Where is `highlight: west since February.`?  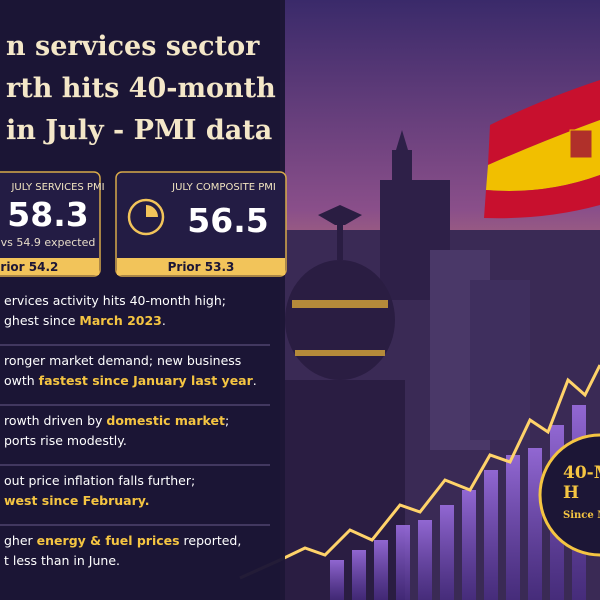 highlight: west since February. is located at coordinates (77, 500).